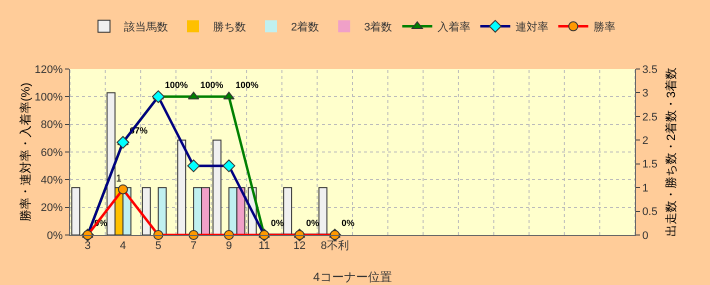 The image size is (710, 285). Describe the element at coordinates (650, 164) in the screenshot. I see `y2-tick-label: 1.5` at that location.